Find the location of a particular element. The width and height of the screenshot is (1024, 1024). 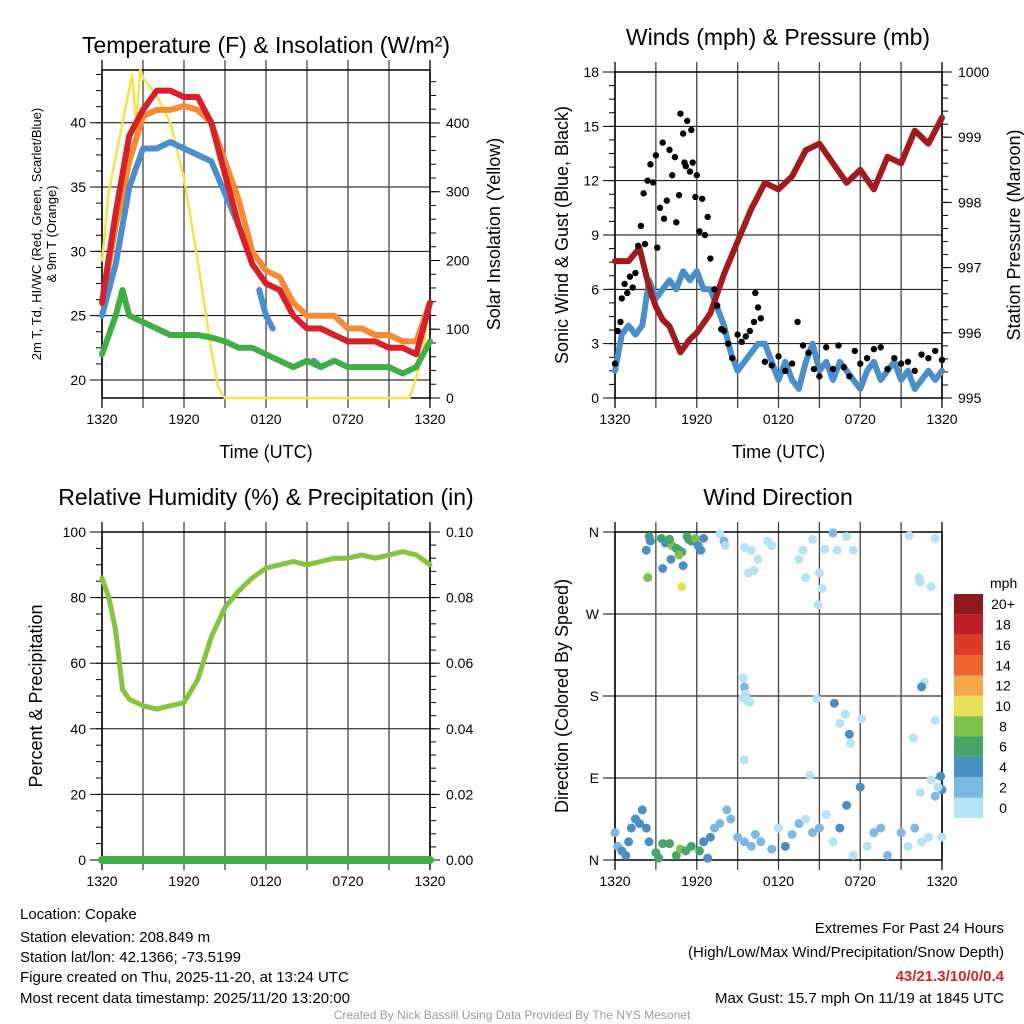

y-tick-label: 60 is located at coordinates (78, 663).